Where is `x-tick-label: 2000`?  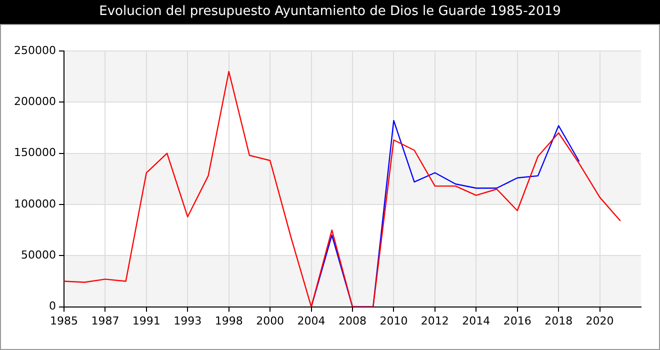
x-tick-label: 2000 is located at coordinates (270, 321).